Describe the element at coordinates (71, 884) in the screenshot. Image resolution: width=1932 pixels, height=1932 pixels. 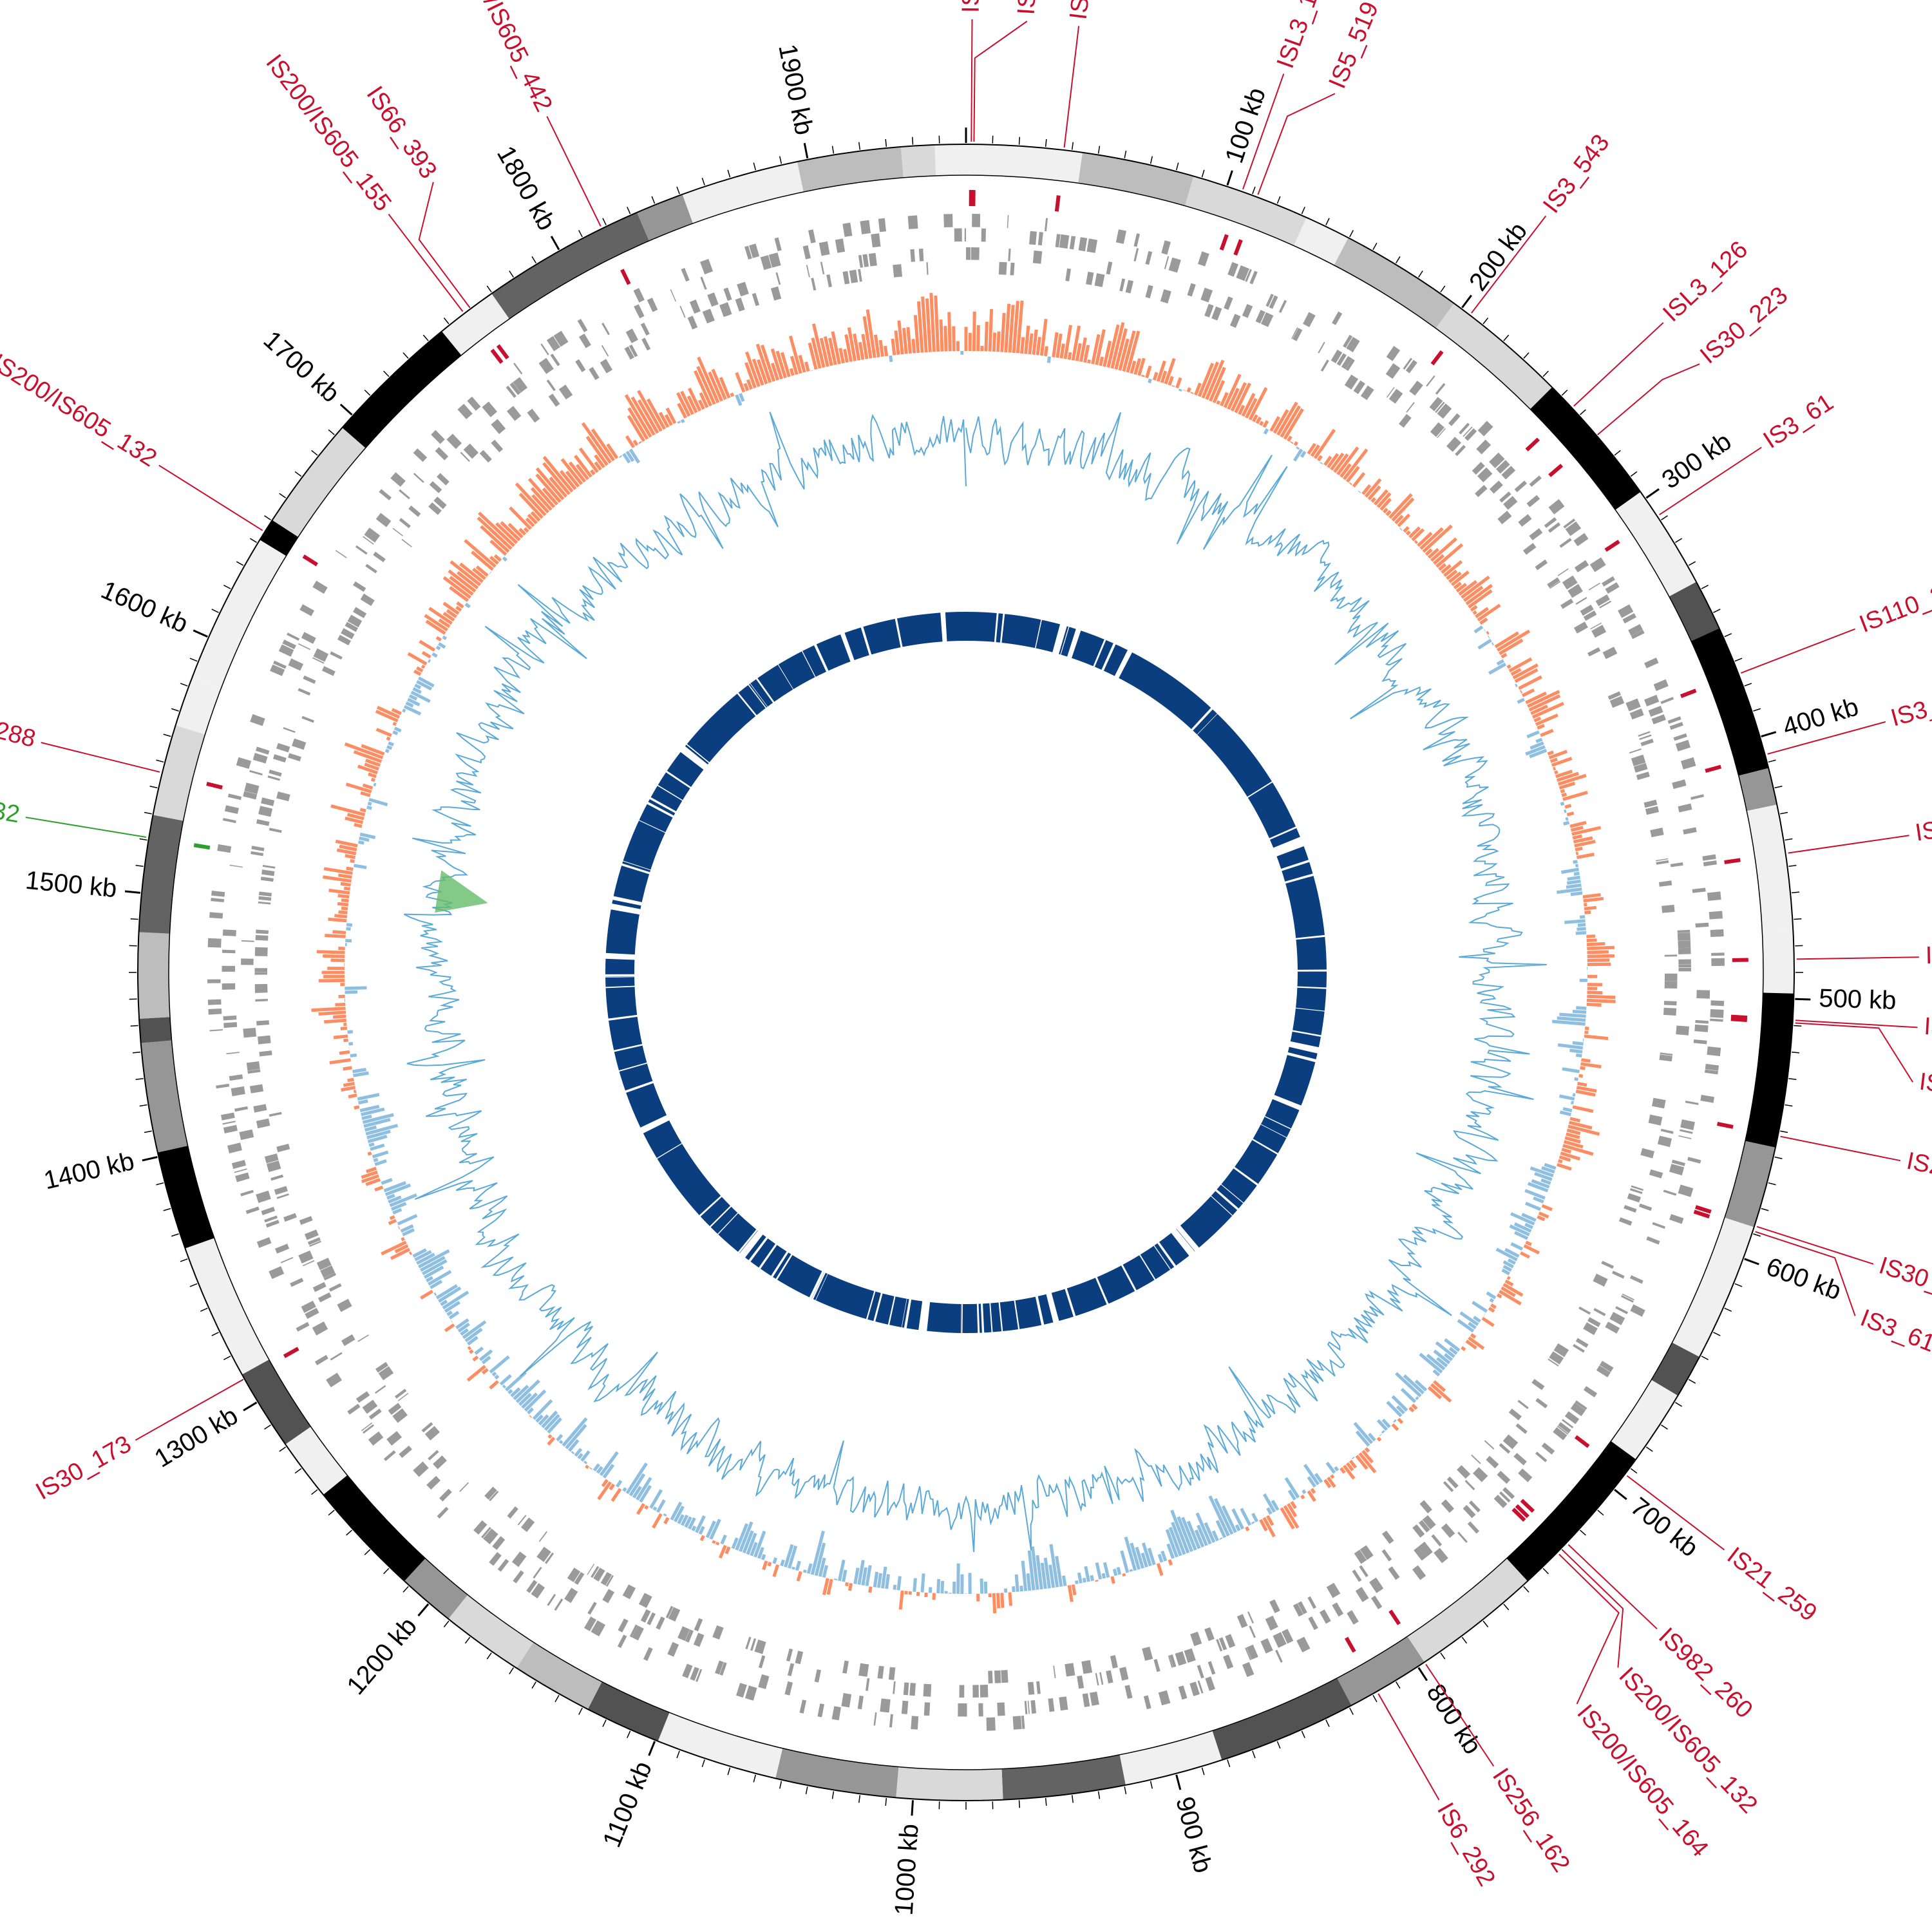
I see `tick-label: 1500 kb` at that location.